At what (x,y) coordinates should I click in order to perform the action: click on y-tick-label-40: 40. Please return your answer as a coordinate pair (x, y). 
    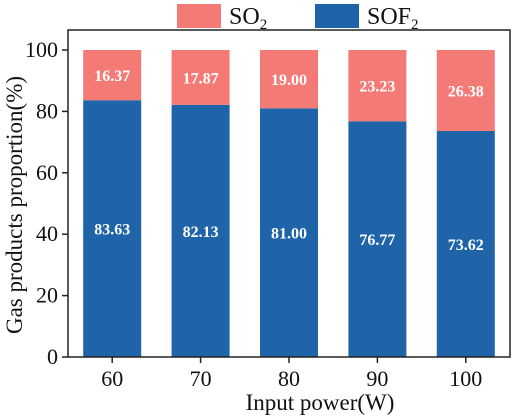
    Looking at the image, I should click on (47, 233).